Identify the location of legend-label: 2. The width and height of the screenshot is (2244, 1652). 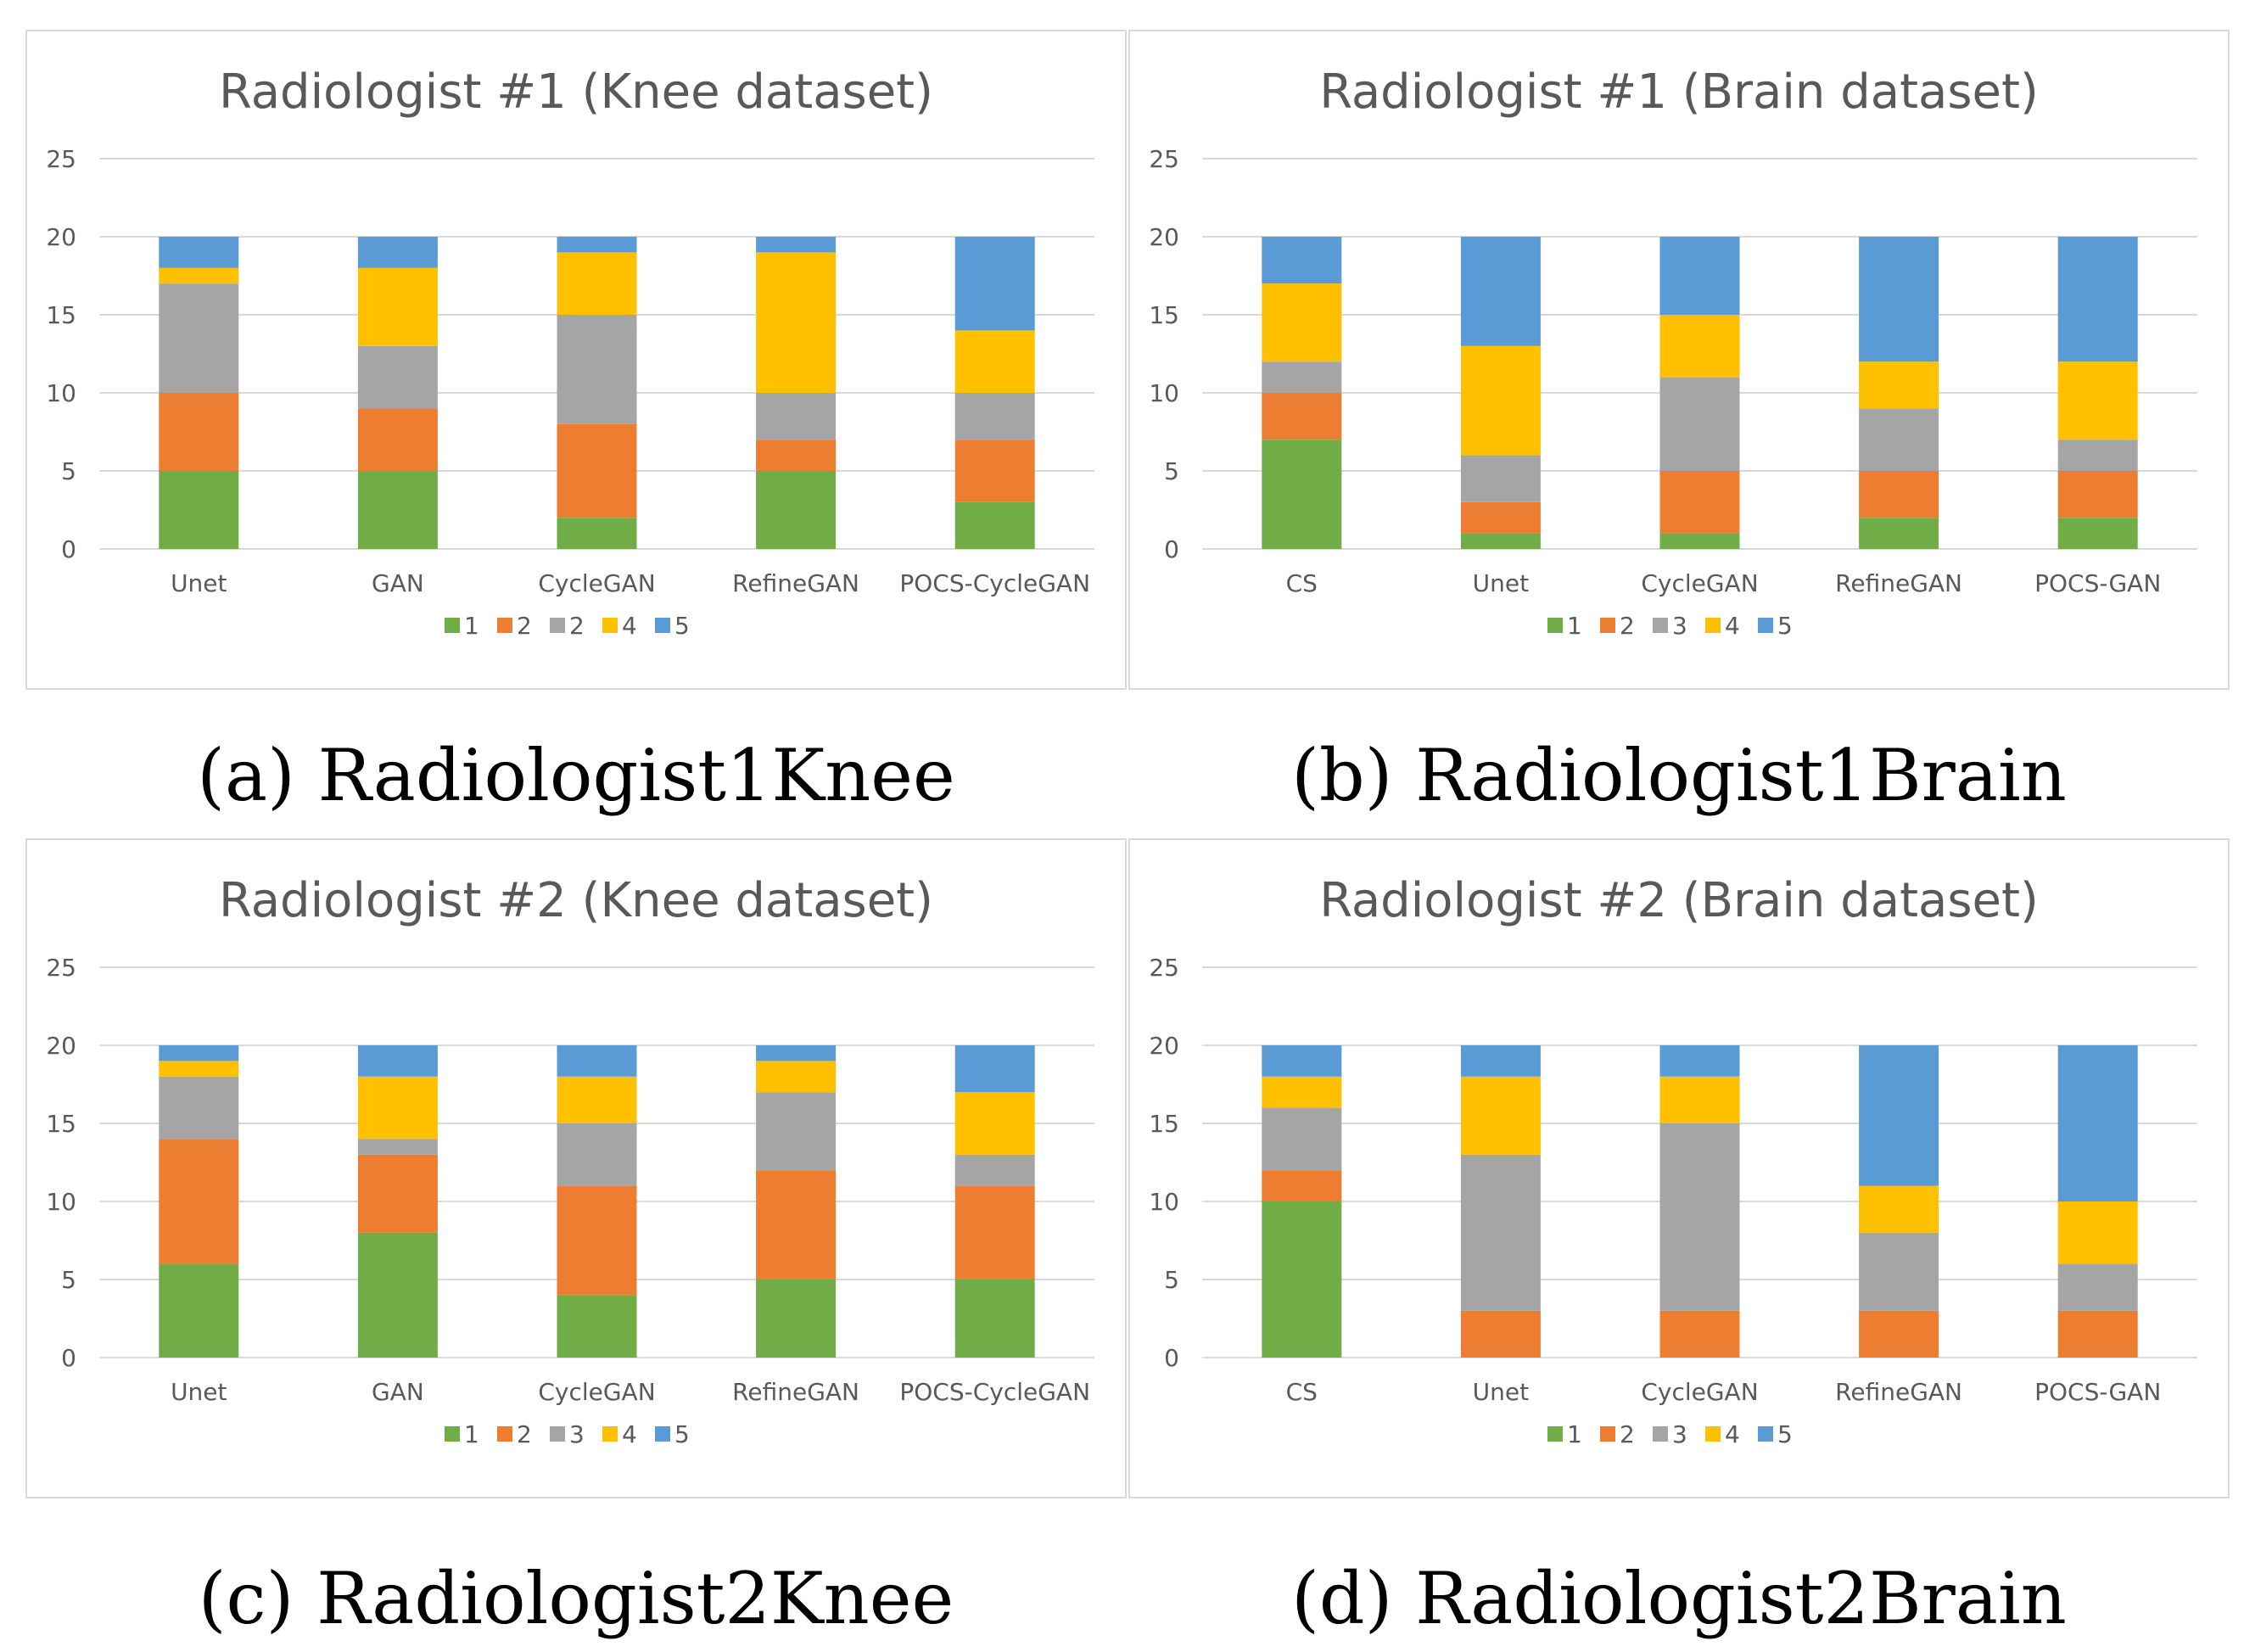
(524, 1434).